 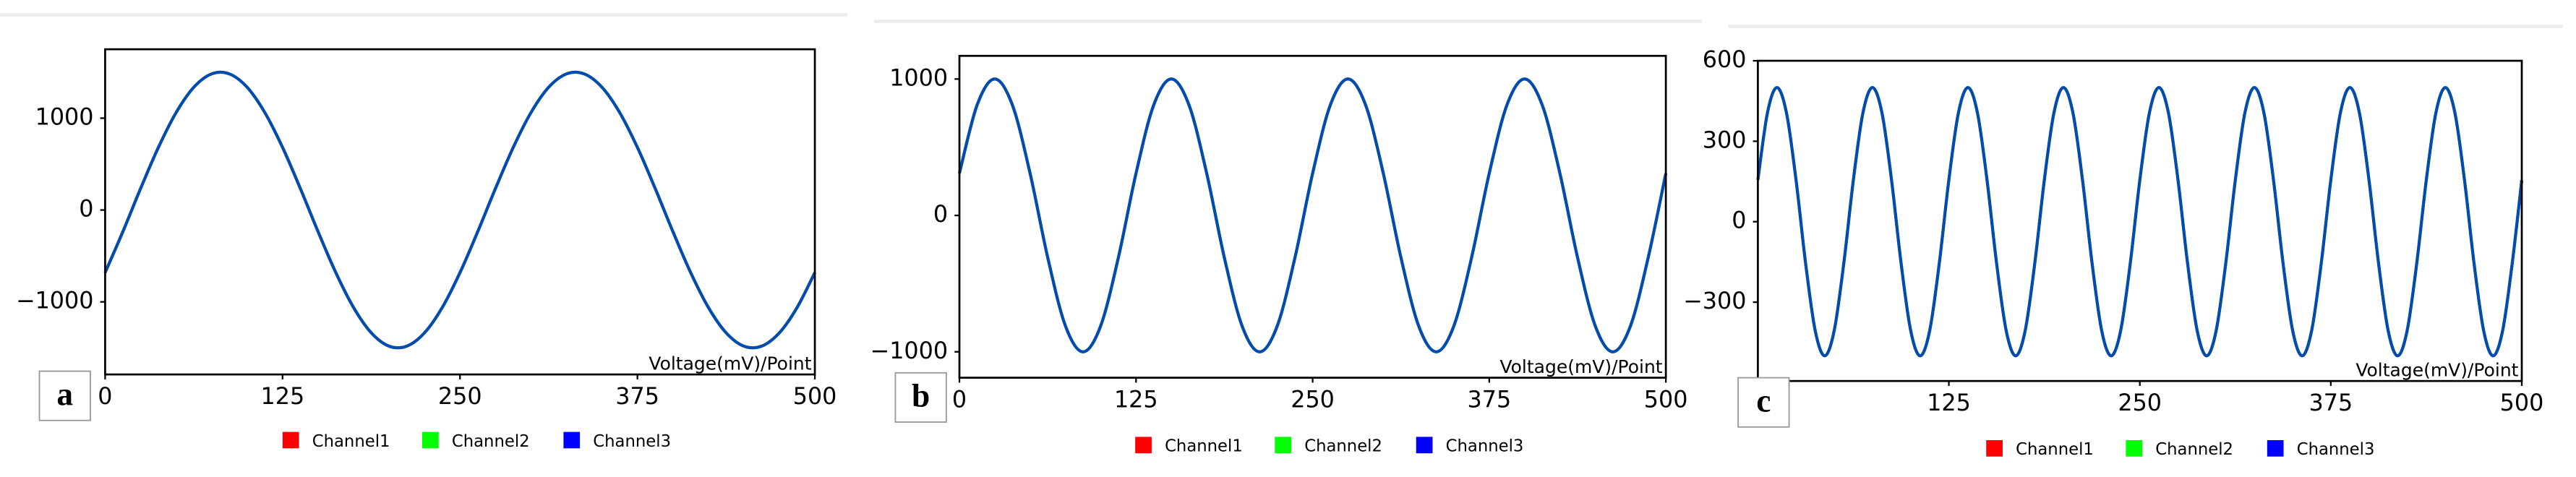 I want to click on y-tick-label: −300, so click(x=1714, y=300).